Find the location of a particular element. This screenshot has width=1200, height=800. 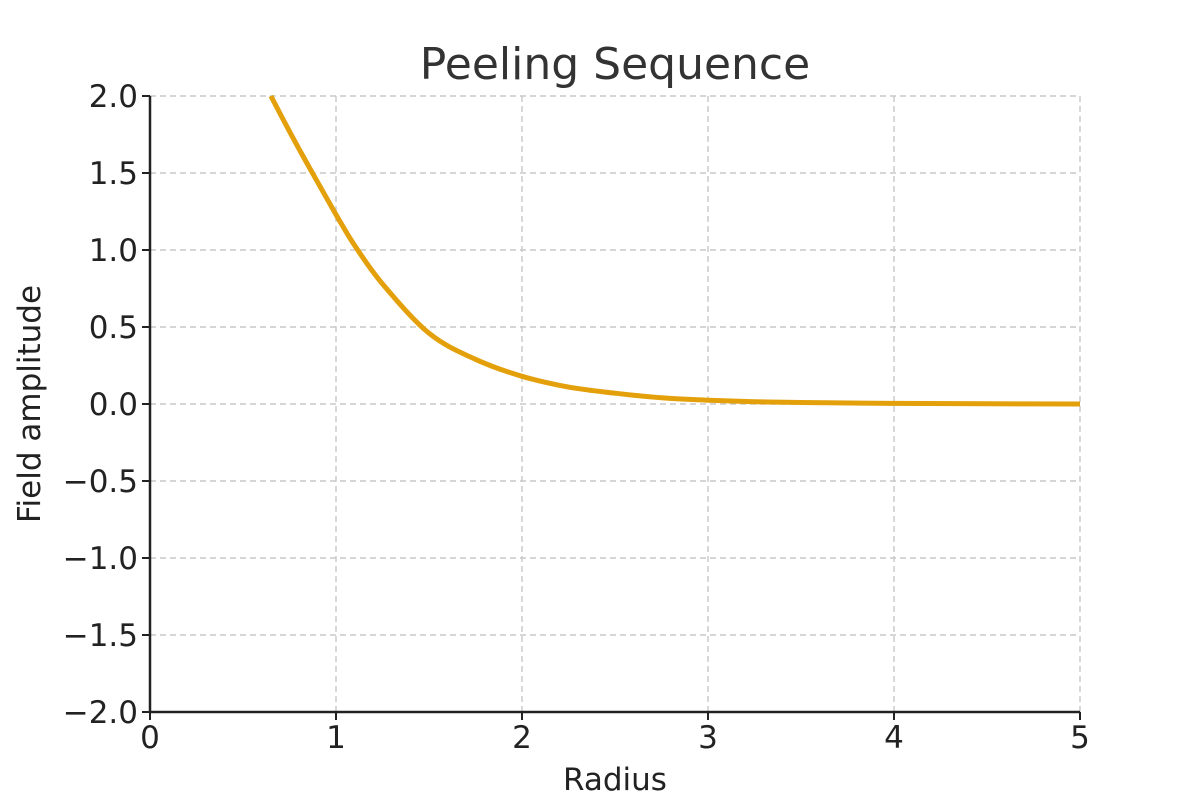

x-tick-label: 3 is located at coordinates (708, 738).